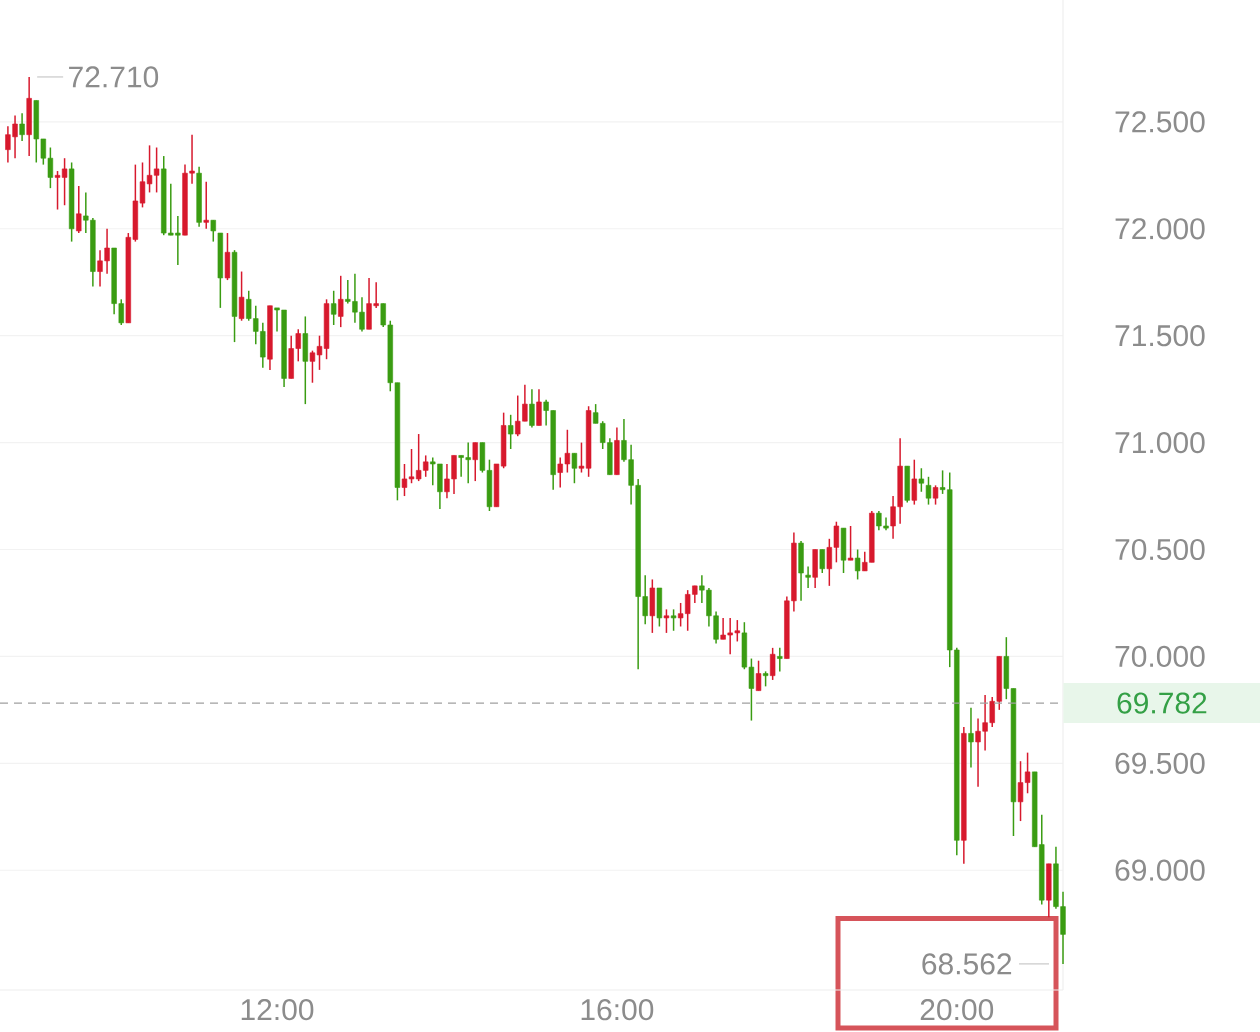 This screenshot has height=1032, width=1260. What do you see at coordinates (1160, 656) in the screenshot?
I see `y-tick-label: 70.000` at bounding box center [1160, 656].